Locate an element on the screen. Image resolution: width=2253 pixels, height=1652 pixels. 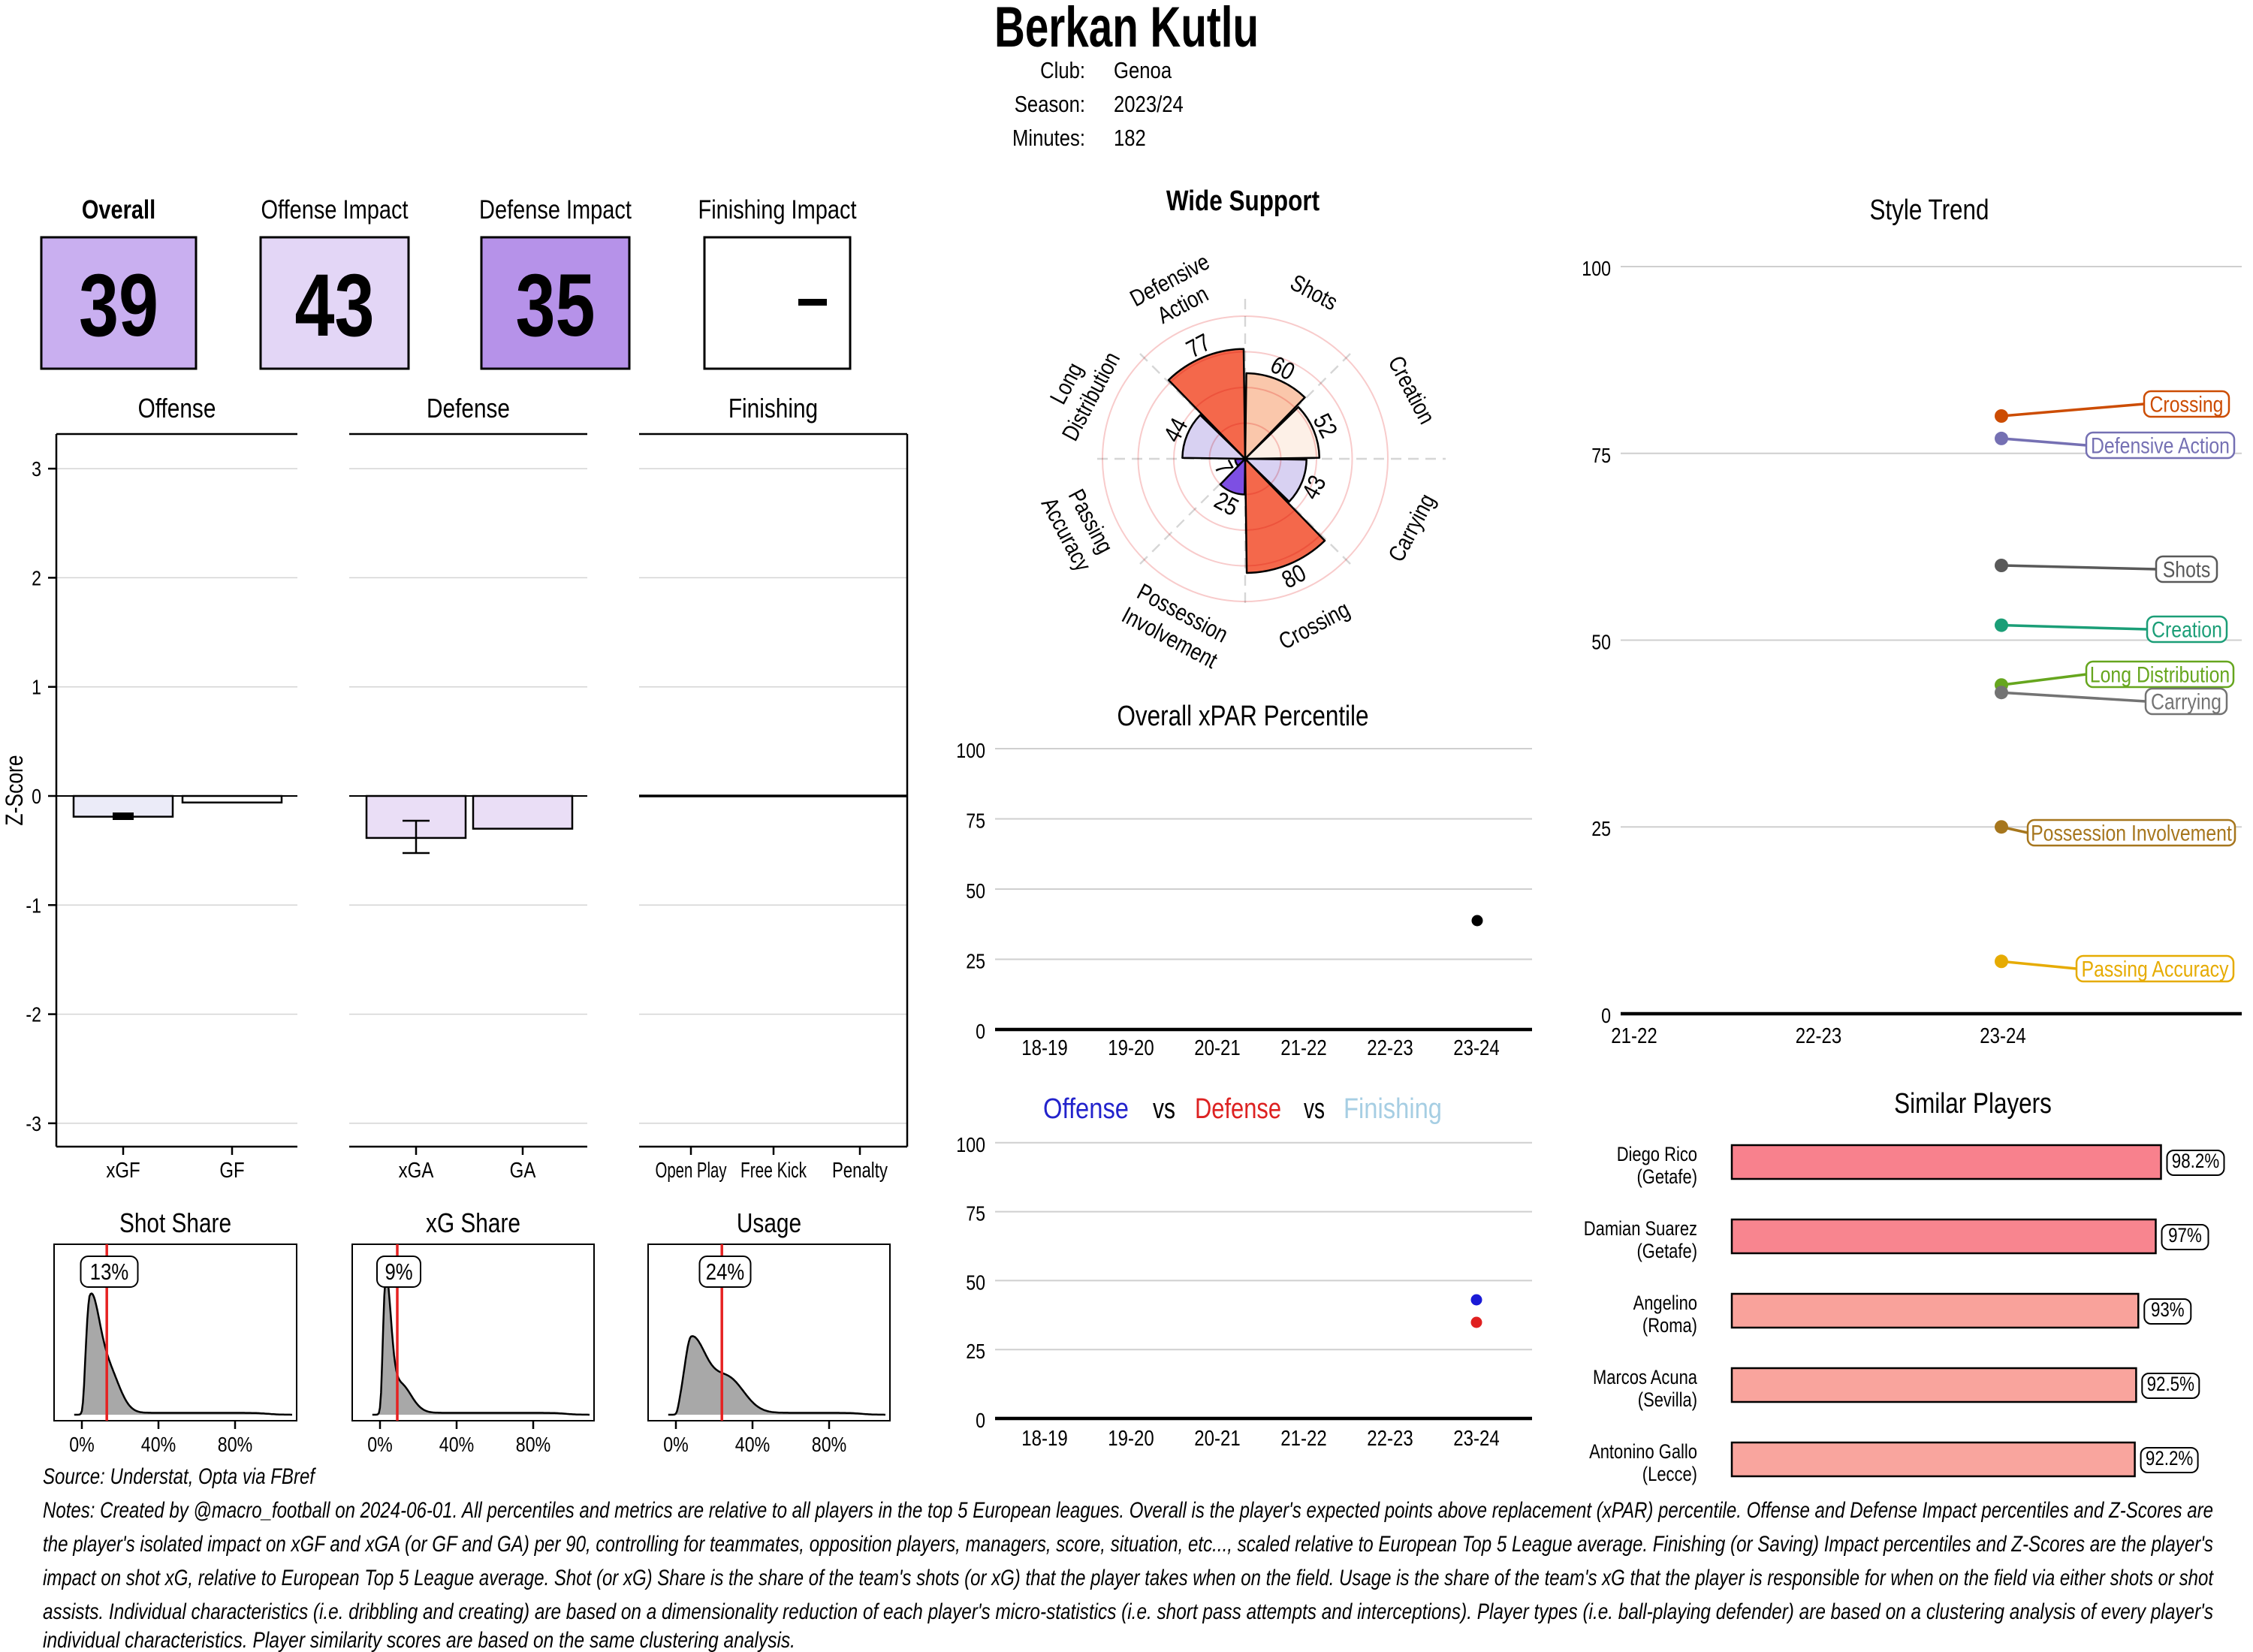
svg-text: xGA is located at coordinates (417, 1171).